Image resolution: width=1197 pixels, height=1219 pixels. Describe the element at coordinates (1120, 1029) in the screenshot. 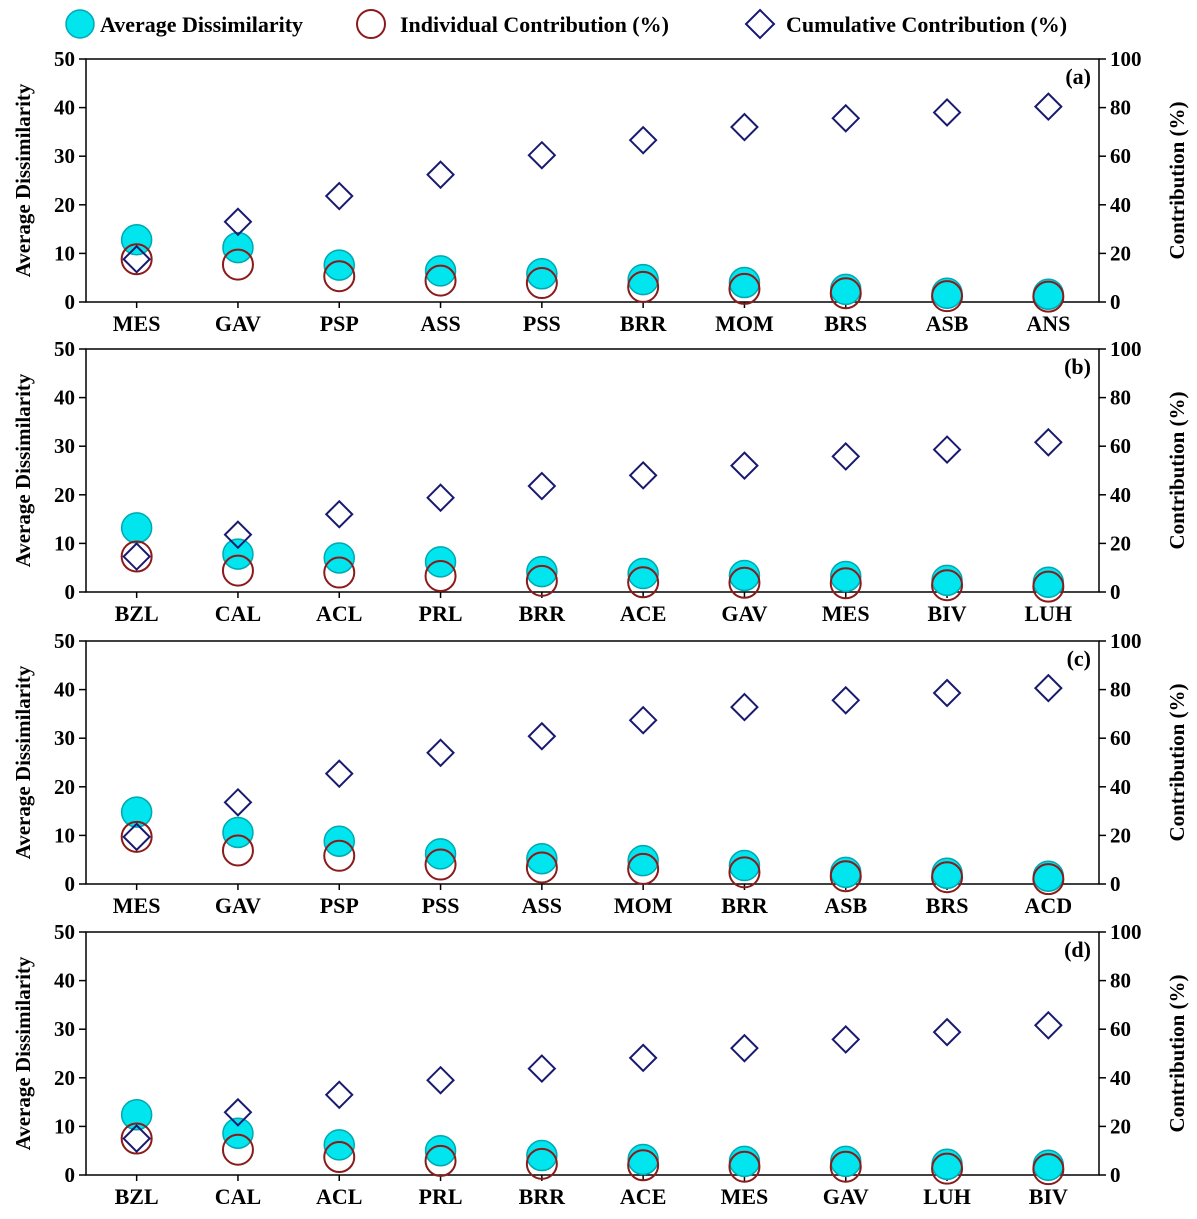

I see `y2-tick-label: 60` at that location.